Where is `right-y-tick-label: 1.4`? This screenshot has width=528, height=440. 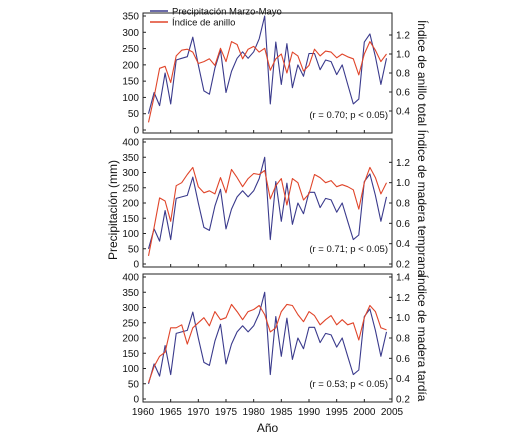
right-y-tick-label: 1.4 is located at coordinates (403, 278).